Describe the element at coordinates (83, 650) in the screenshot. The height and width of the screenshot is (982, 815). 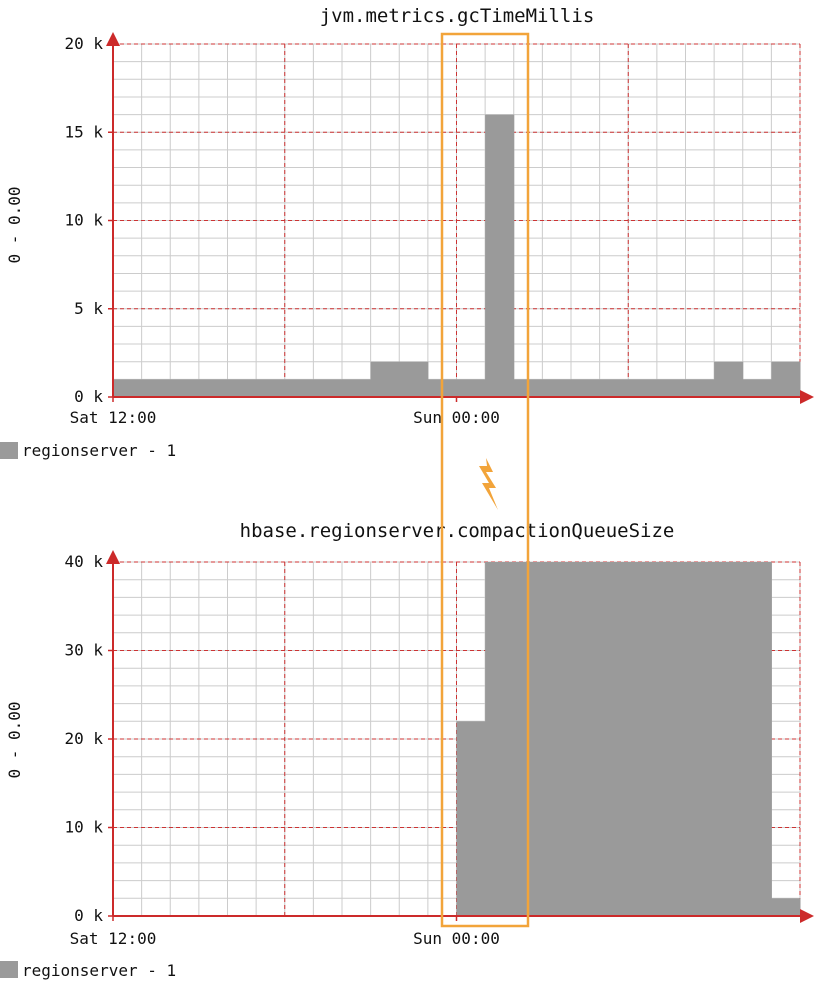
I see `y-tick-label: 30 k` at that location.